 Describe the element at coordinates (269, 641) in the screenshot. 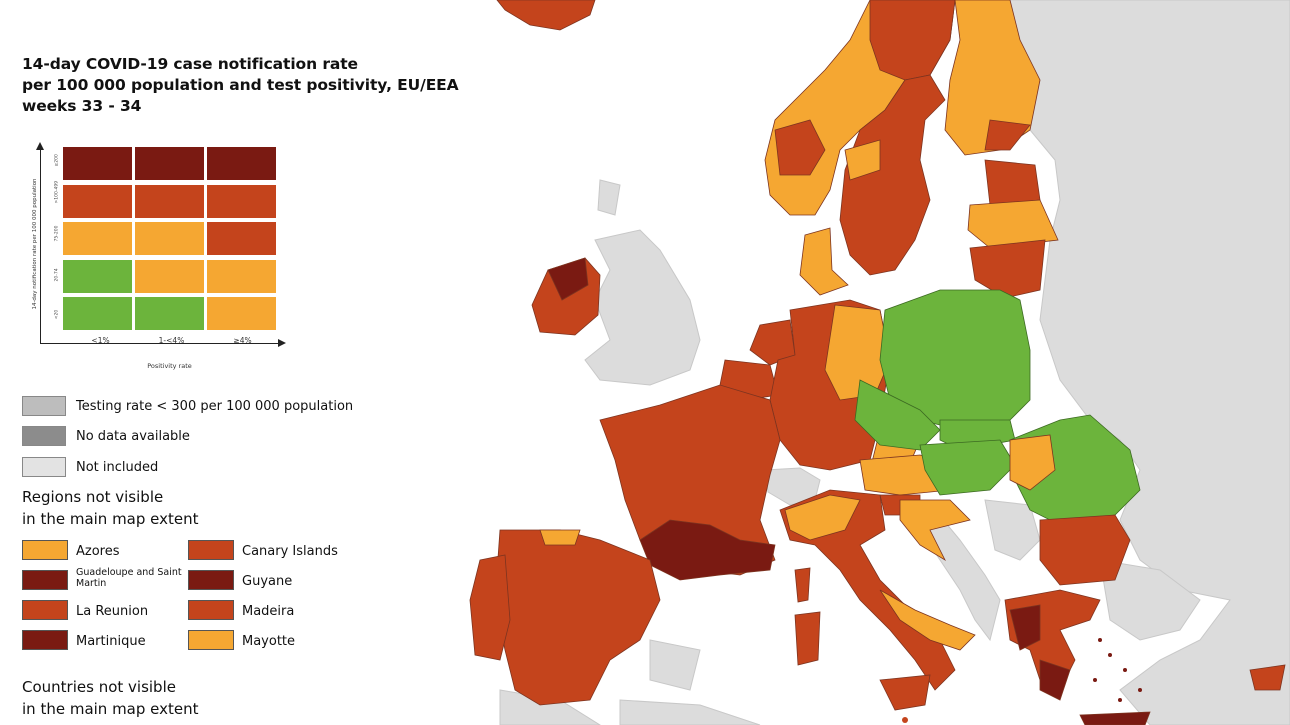

I see `label-mayotte: Mayotte` at that location.